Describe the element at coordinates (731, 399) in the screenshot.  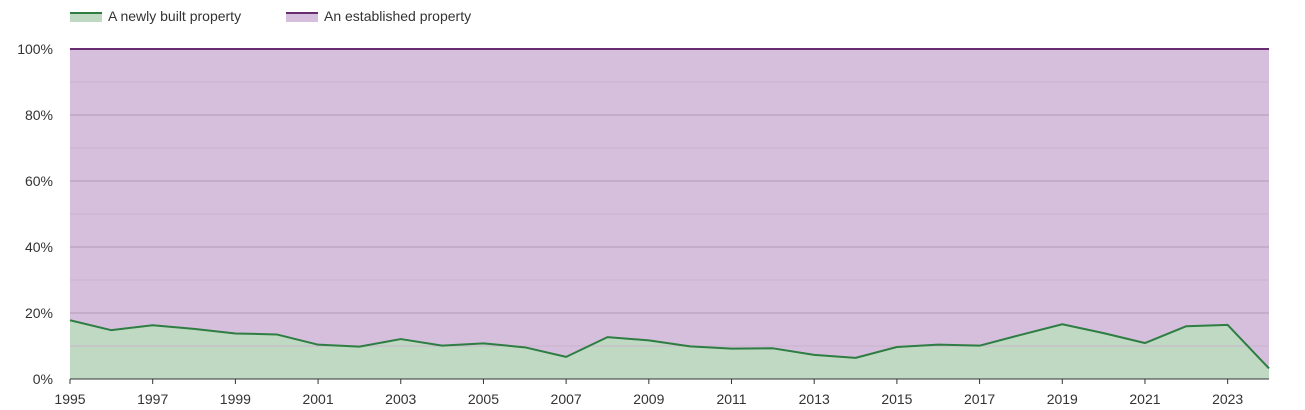
I see `x-tick-label: 2011` at that location.